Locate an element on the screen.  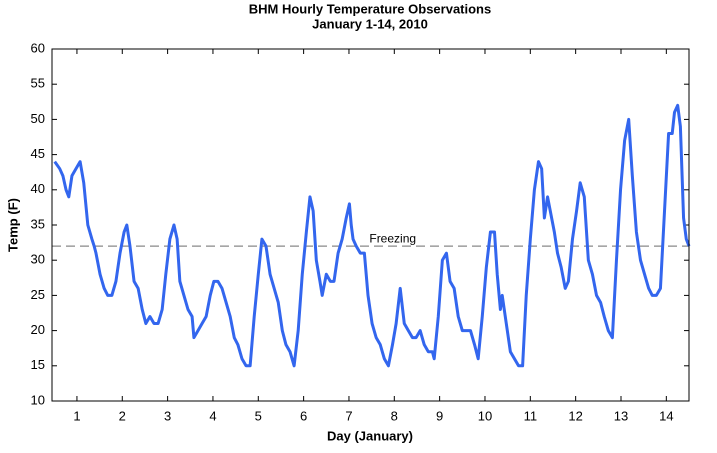
x-tick-label: 5 is located at coordinates (258, 415).